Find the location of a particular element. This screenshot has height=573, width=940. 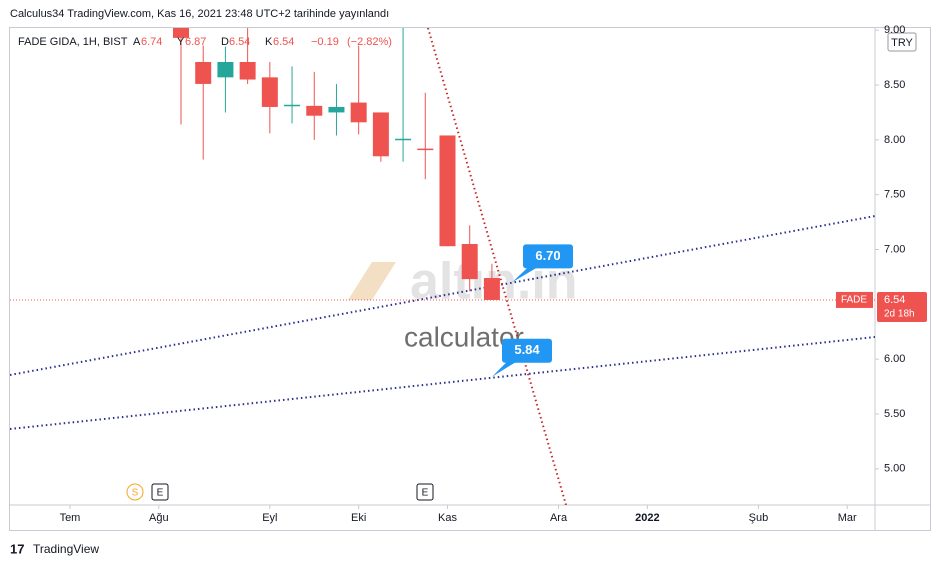

countdown: 2d 18h is located at coordinates (899, 314).